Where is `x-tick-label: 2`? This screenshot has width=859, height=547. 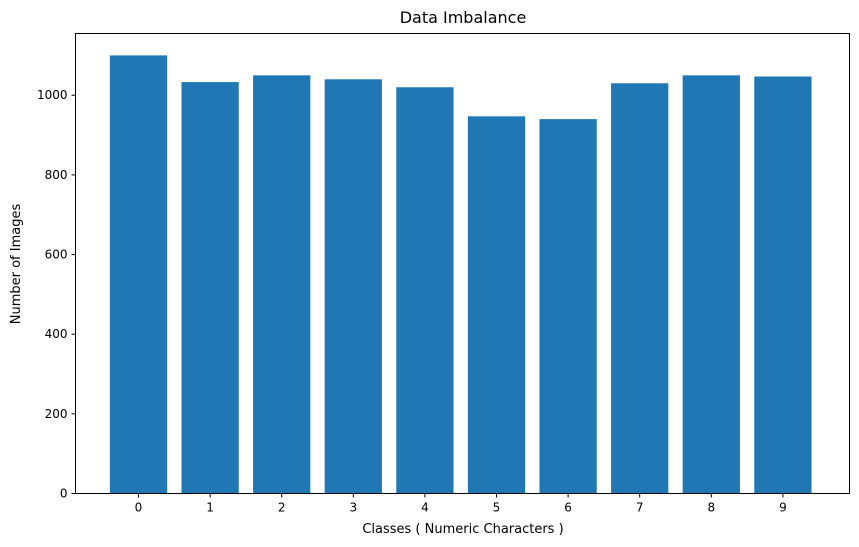 x-tick-label: 2 is located at coordinates (282, 508).